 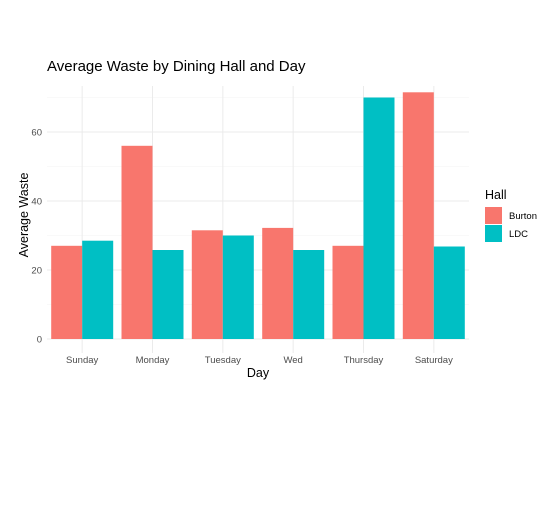 I want to click on x-tick-label: Saturday, so click(x=434, y=360).